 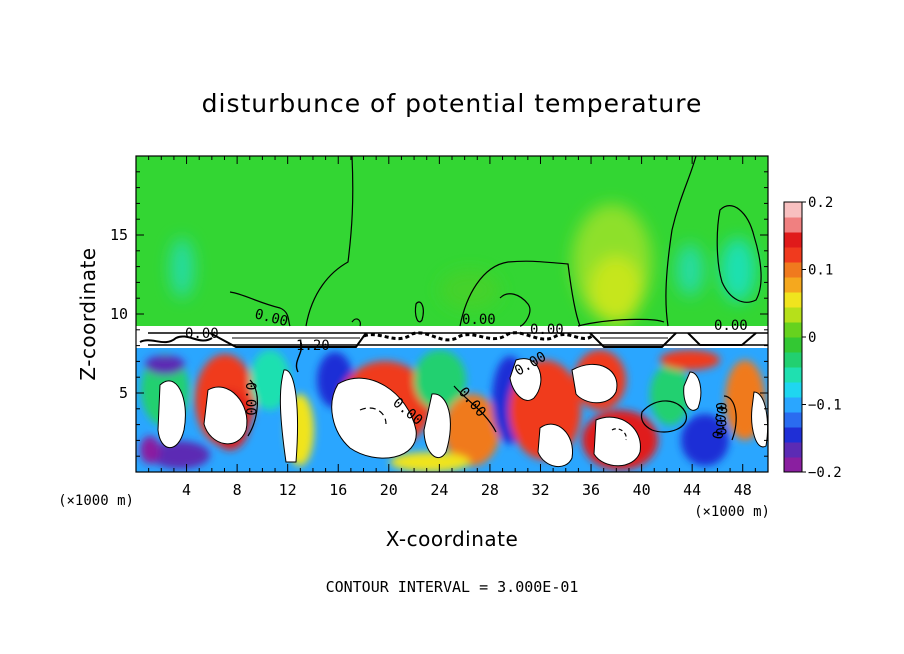 What do you see at coordinates (338, 490) in the screenshot?
I see `x-tick-label: 16` at bounding box center [338, 490].